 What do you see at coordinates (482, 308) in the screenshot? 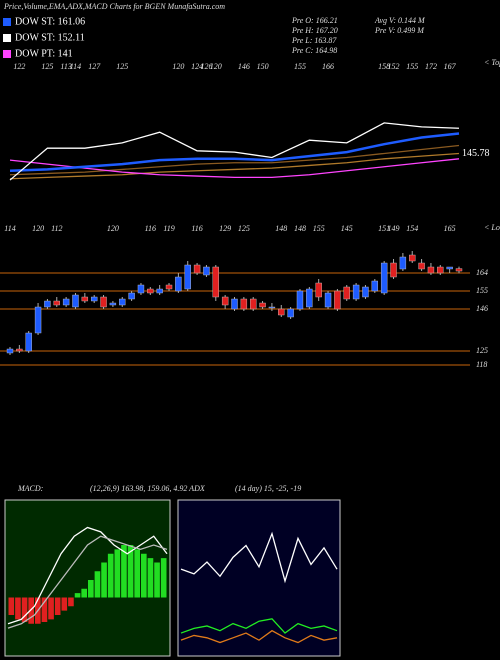
I see `level-label: 146` at bounding box center [482, 308].